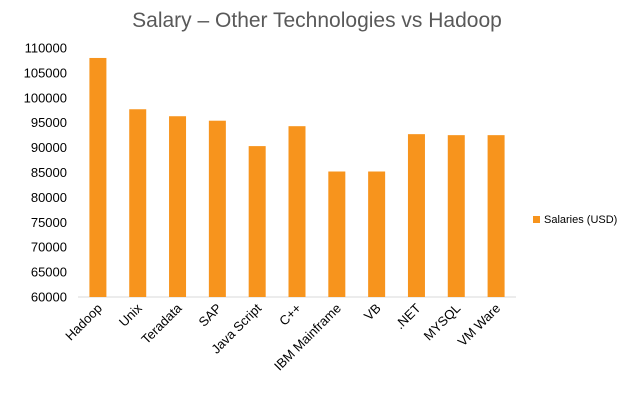  Describe the element at coordinates (372, 312) in the screenshot. I see `x-tick-label: VB` at that location.